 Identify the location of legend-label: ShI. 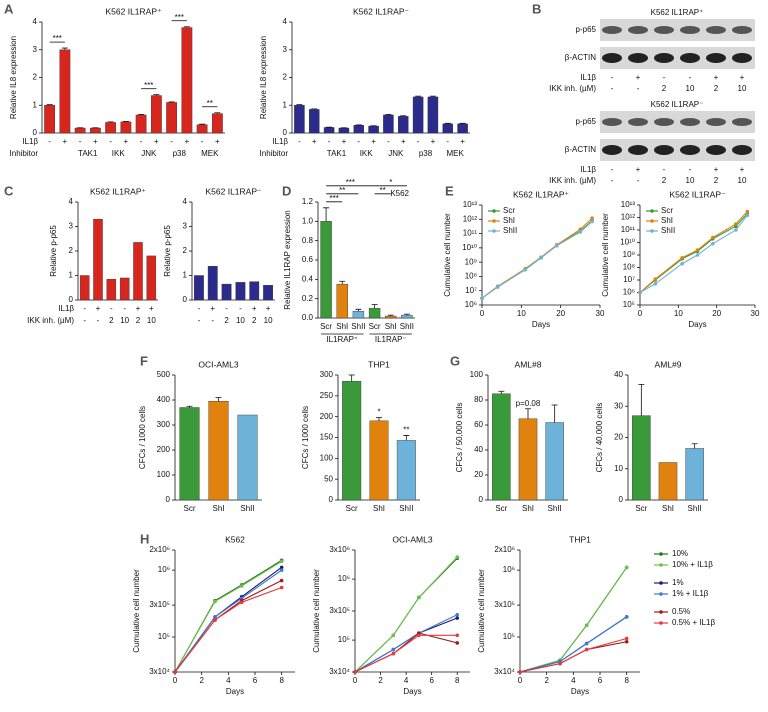
(509, 220).